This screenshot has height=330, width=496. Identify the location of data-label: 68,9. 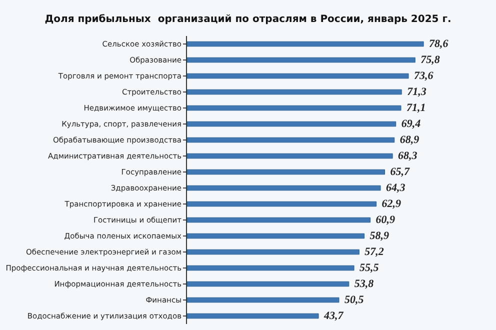
(410, 140).